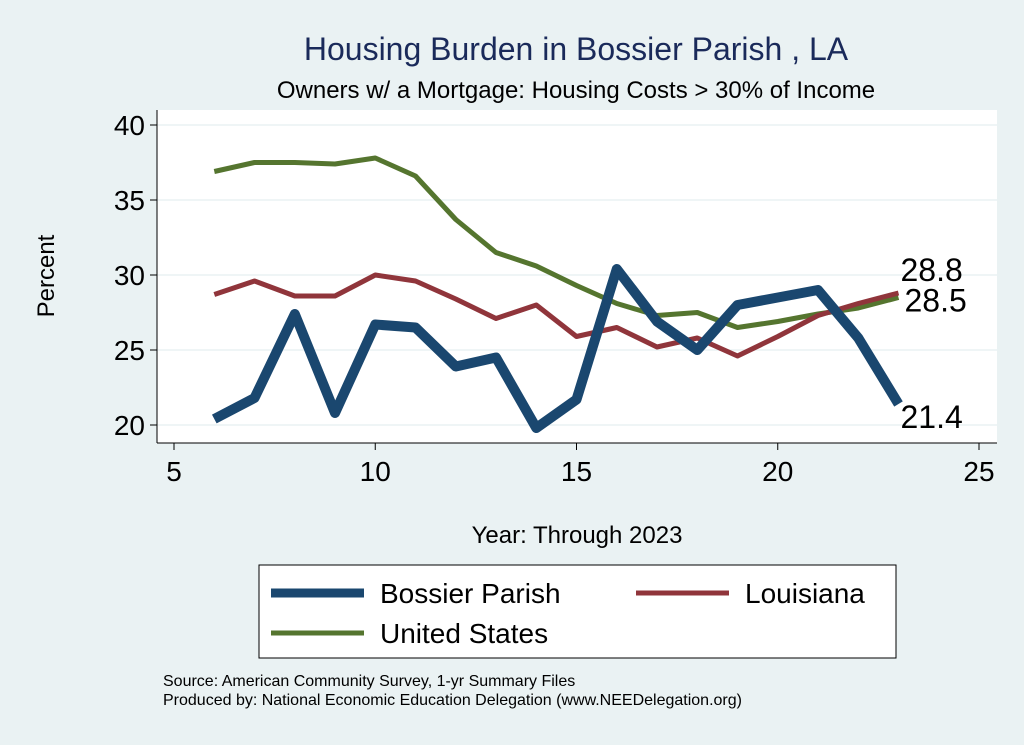 The image size is (1024, 745). What do you see at coordinates (556, 315) in the screenshot?
I see `series-line-louisiana` at bounding box center [556, 315].